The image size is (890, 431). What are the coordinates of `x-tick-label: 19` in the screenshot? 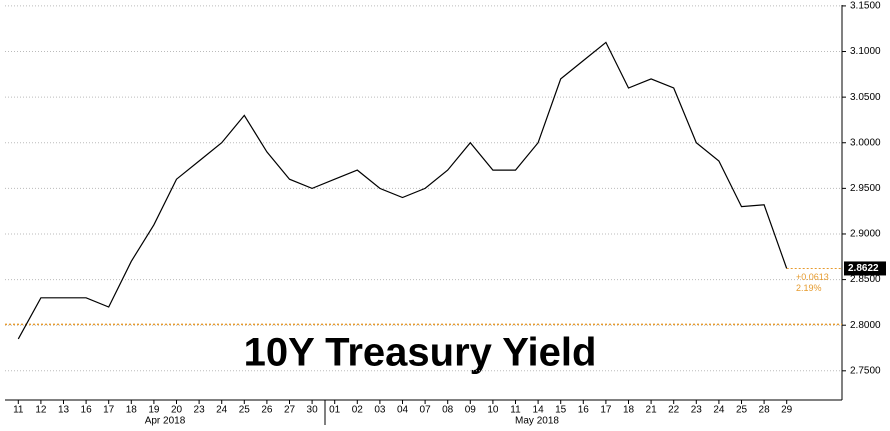 It's located at (154, 410).